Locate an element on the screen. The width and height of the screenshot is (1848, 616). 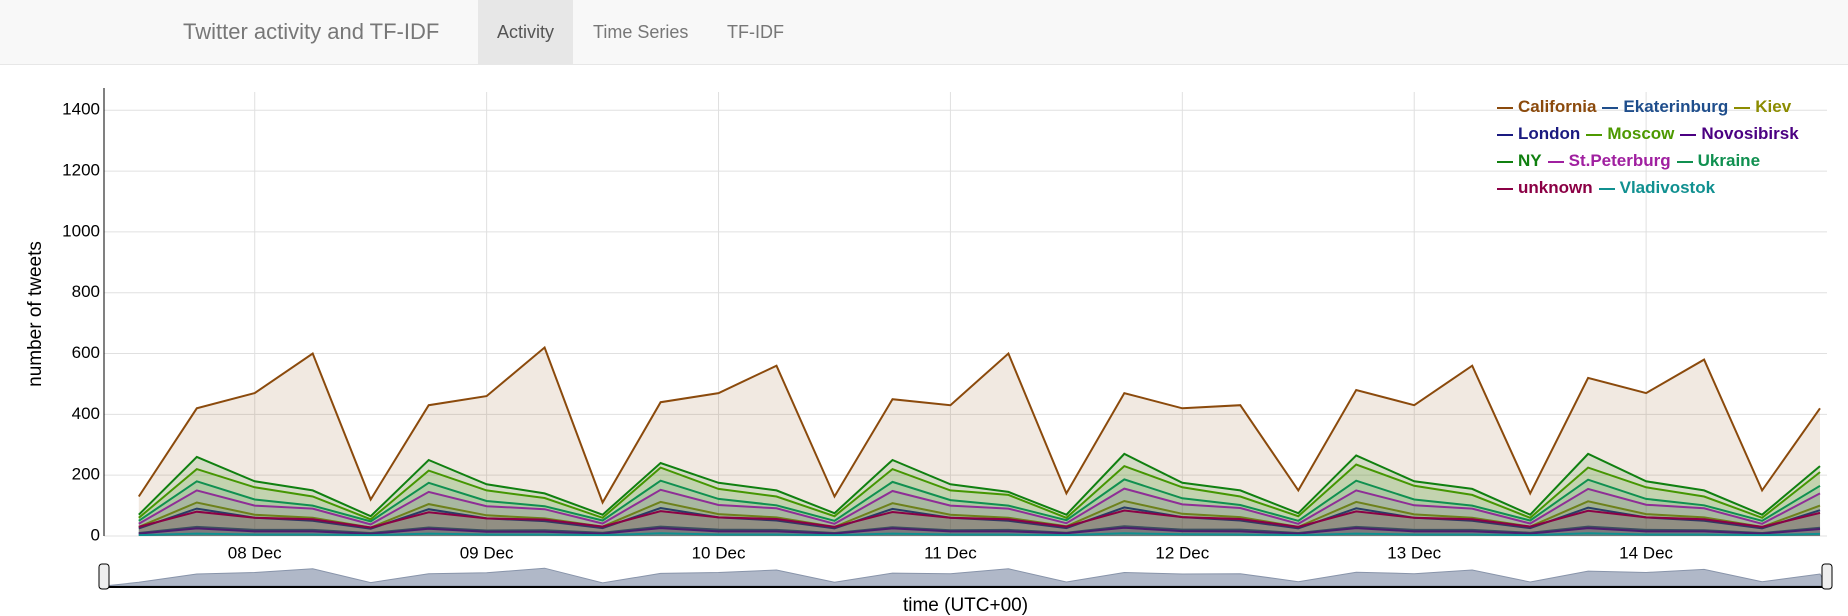
legend-entry: St.Peterburg is located at coordinates (1609, 160).